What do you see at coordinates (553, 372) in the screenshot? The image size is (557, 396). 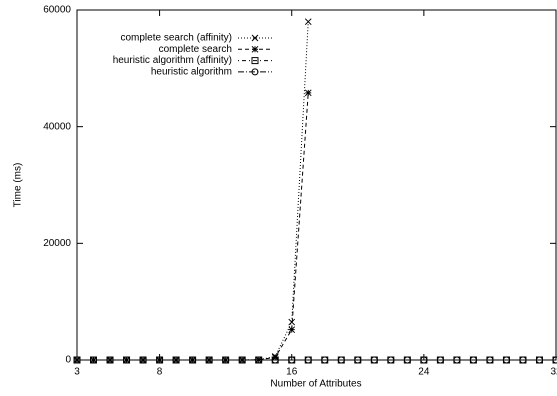 I see `x-tick-label: 32` at bounding box center [553, 372].